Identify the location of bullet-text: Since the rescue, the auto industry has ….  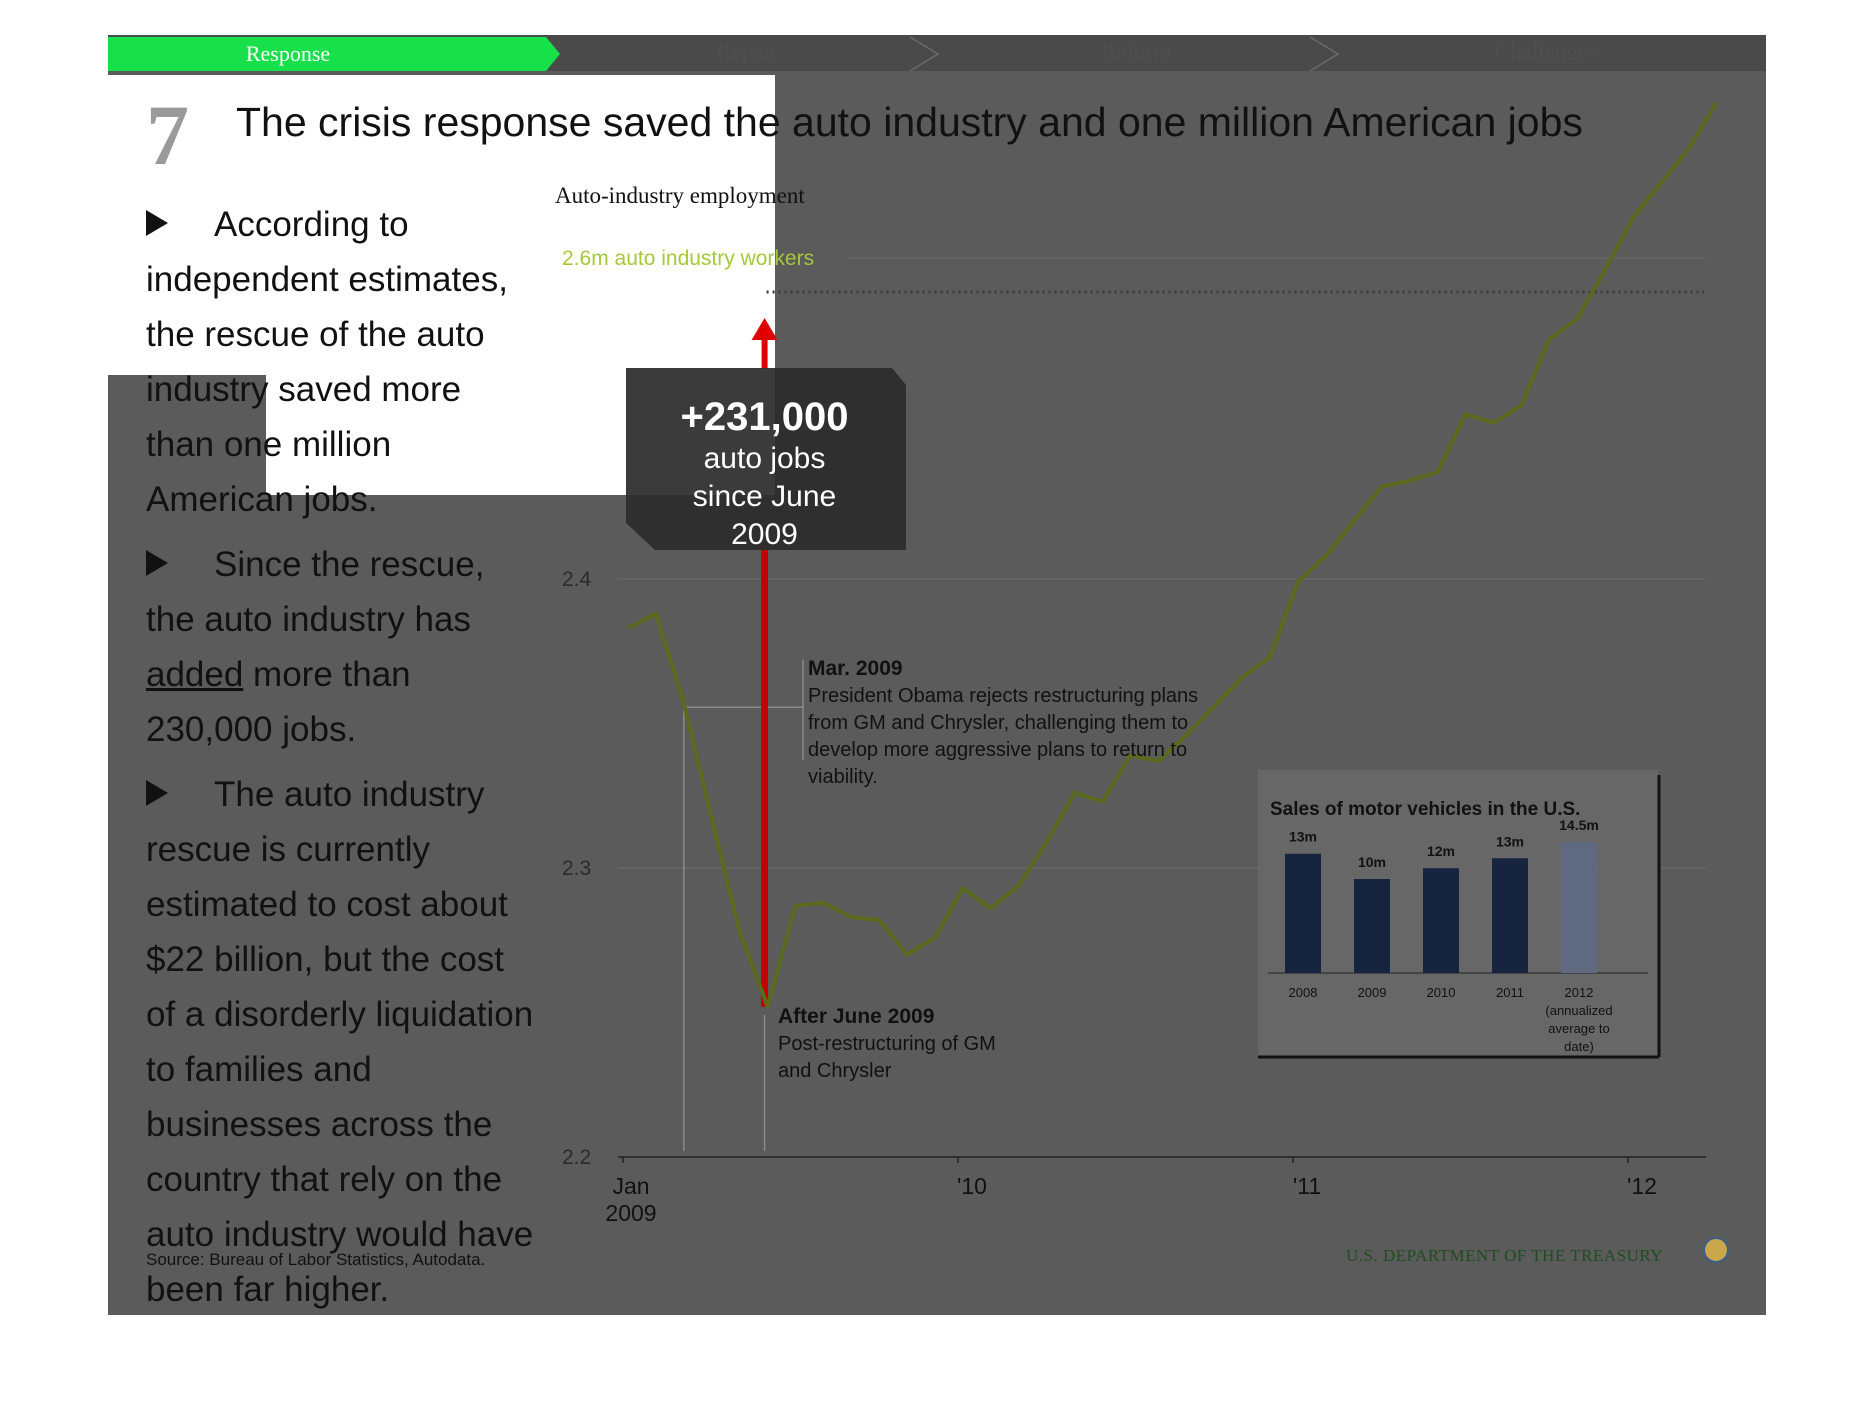
(315, 647).